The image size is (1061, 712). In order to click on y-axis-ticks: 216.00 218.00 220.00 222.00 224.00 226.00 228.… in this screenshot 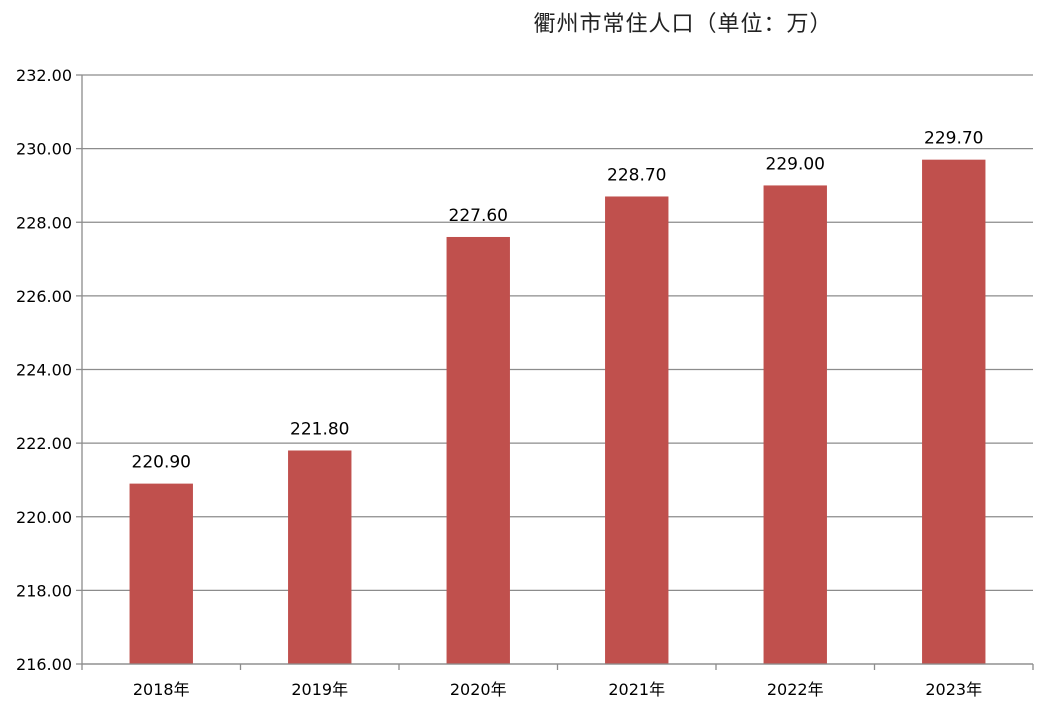, I will do `click(49, 370)`.